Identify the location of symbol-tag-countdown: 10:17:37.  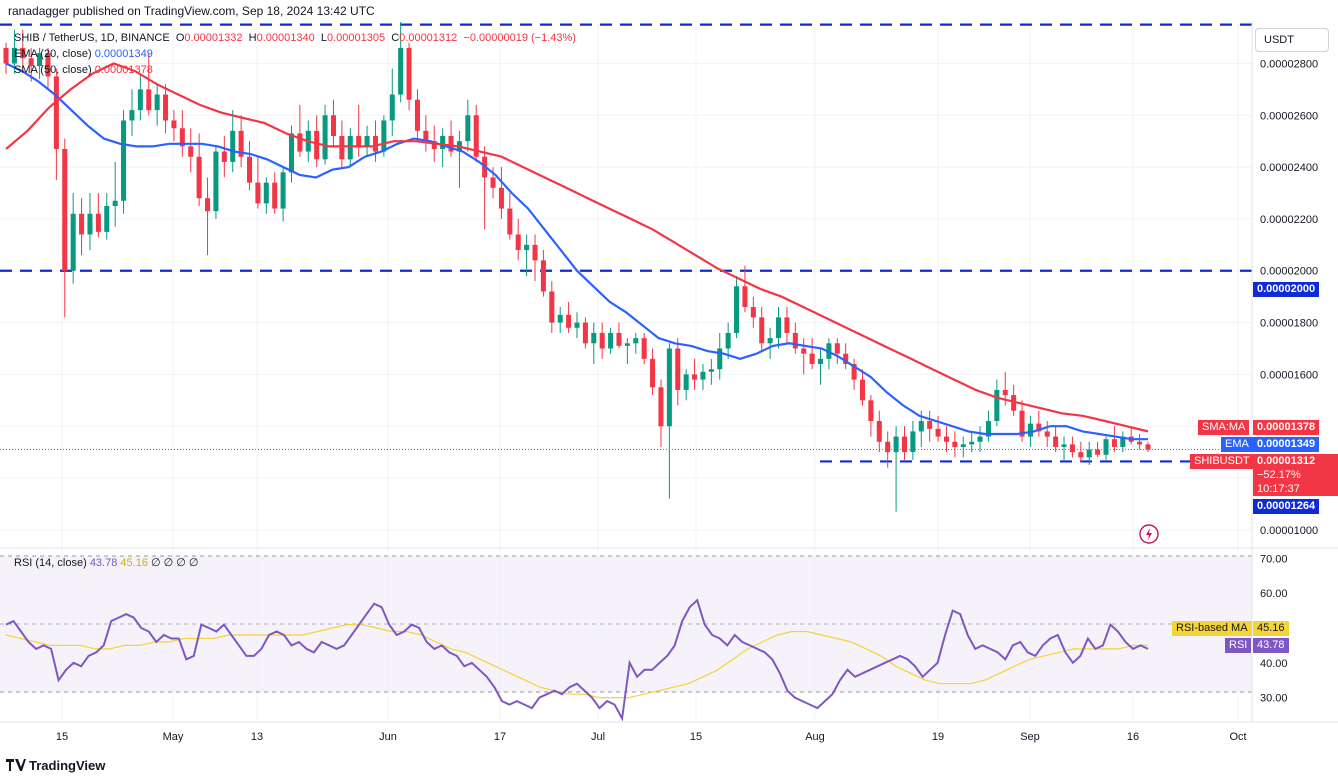
(1278, 489).